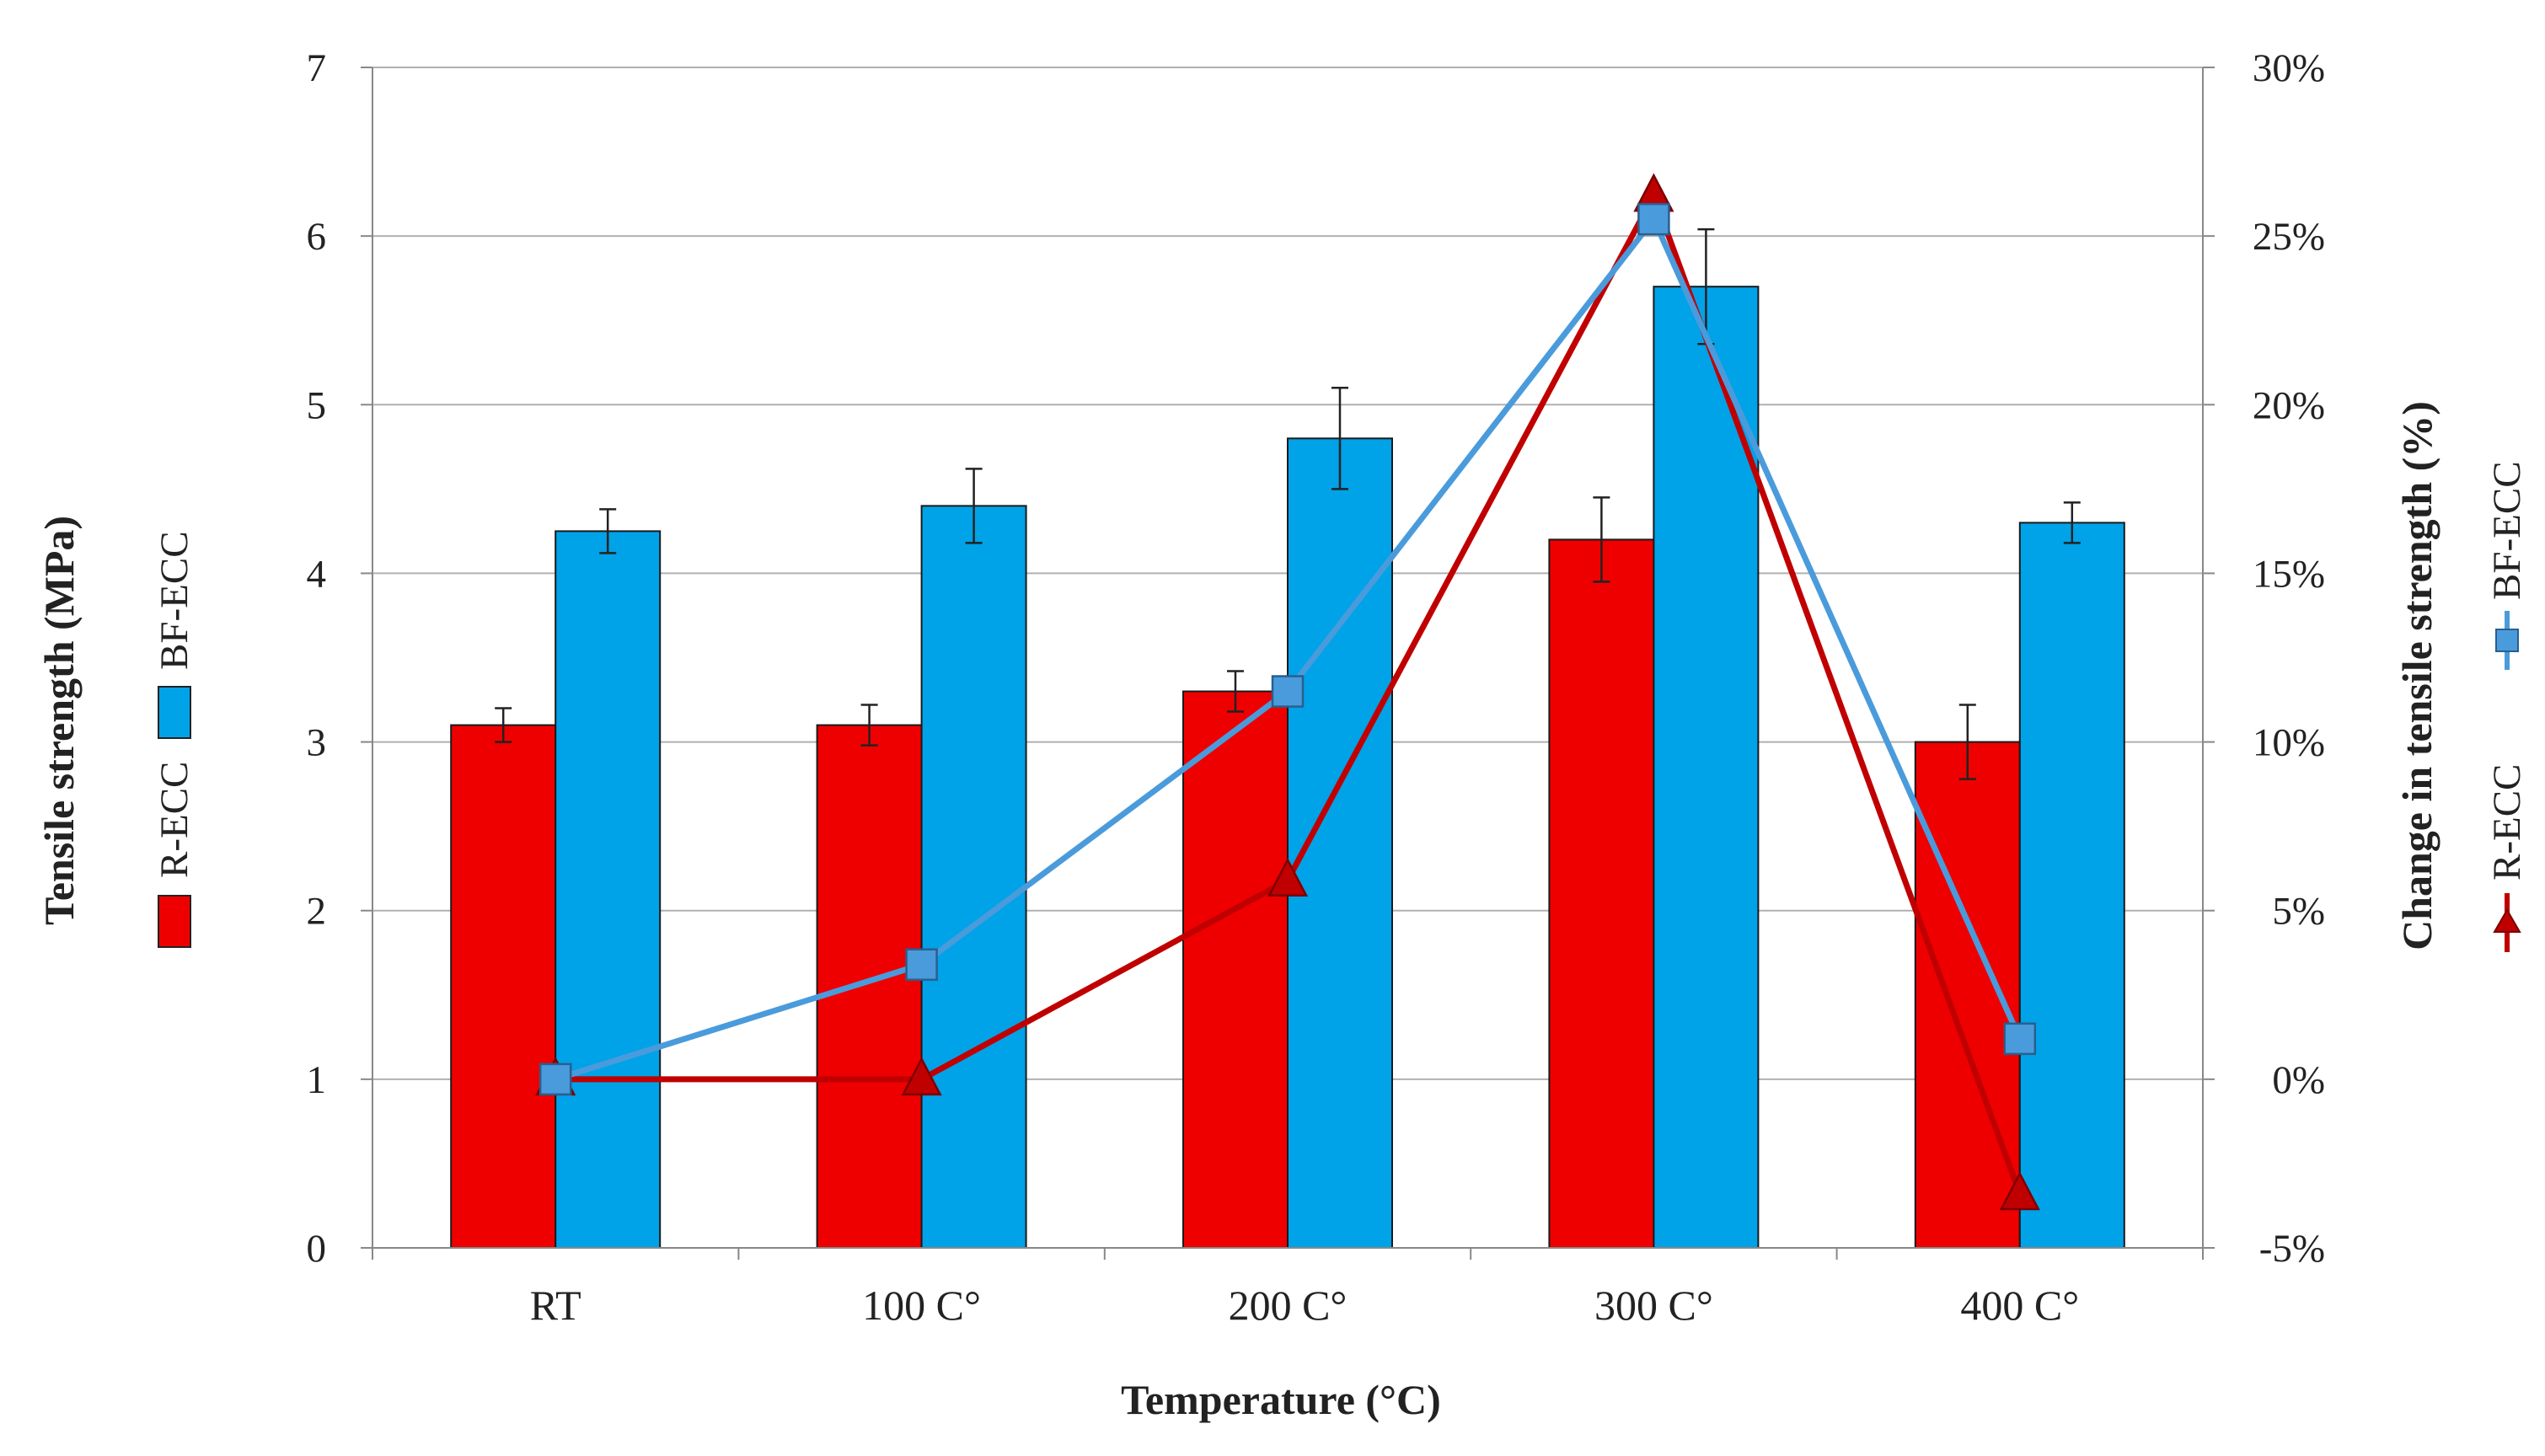  I want to click on x-tick-label-300-c: 300 C°, so click(1653, 1305).